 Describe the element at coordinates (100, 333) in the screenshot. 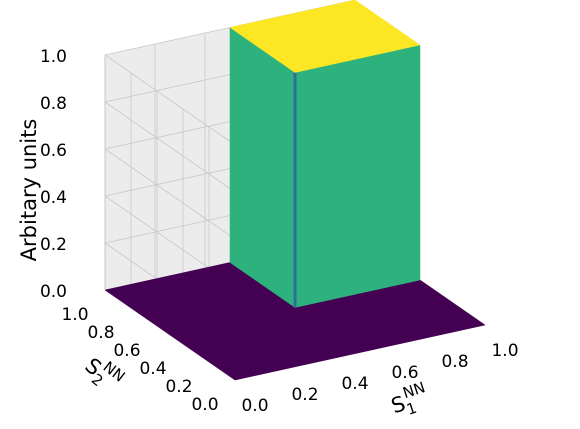

I see `y-tick-label: 0.8` at that location.